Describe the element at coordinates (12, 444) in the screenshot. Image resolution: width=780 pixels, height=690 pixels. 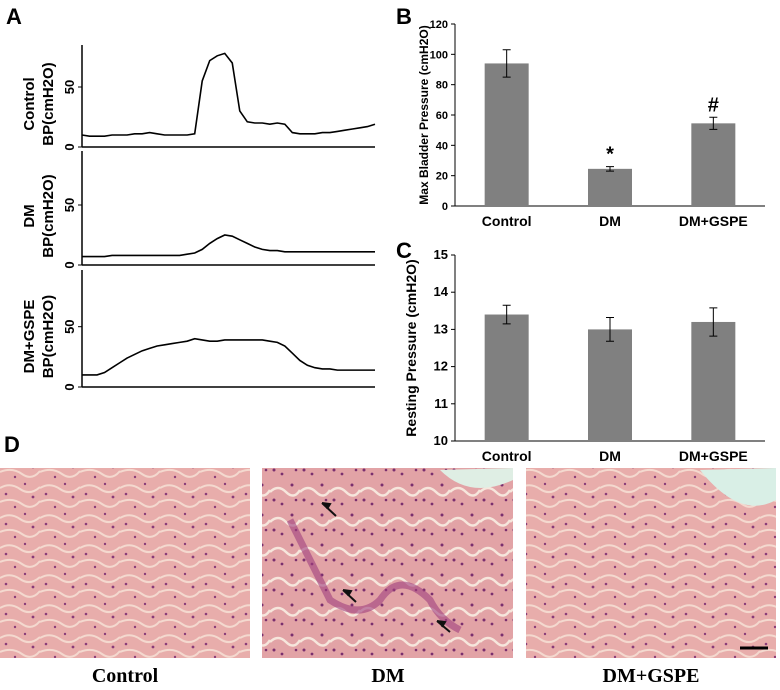
I see `panel-label: D` at that location.